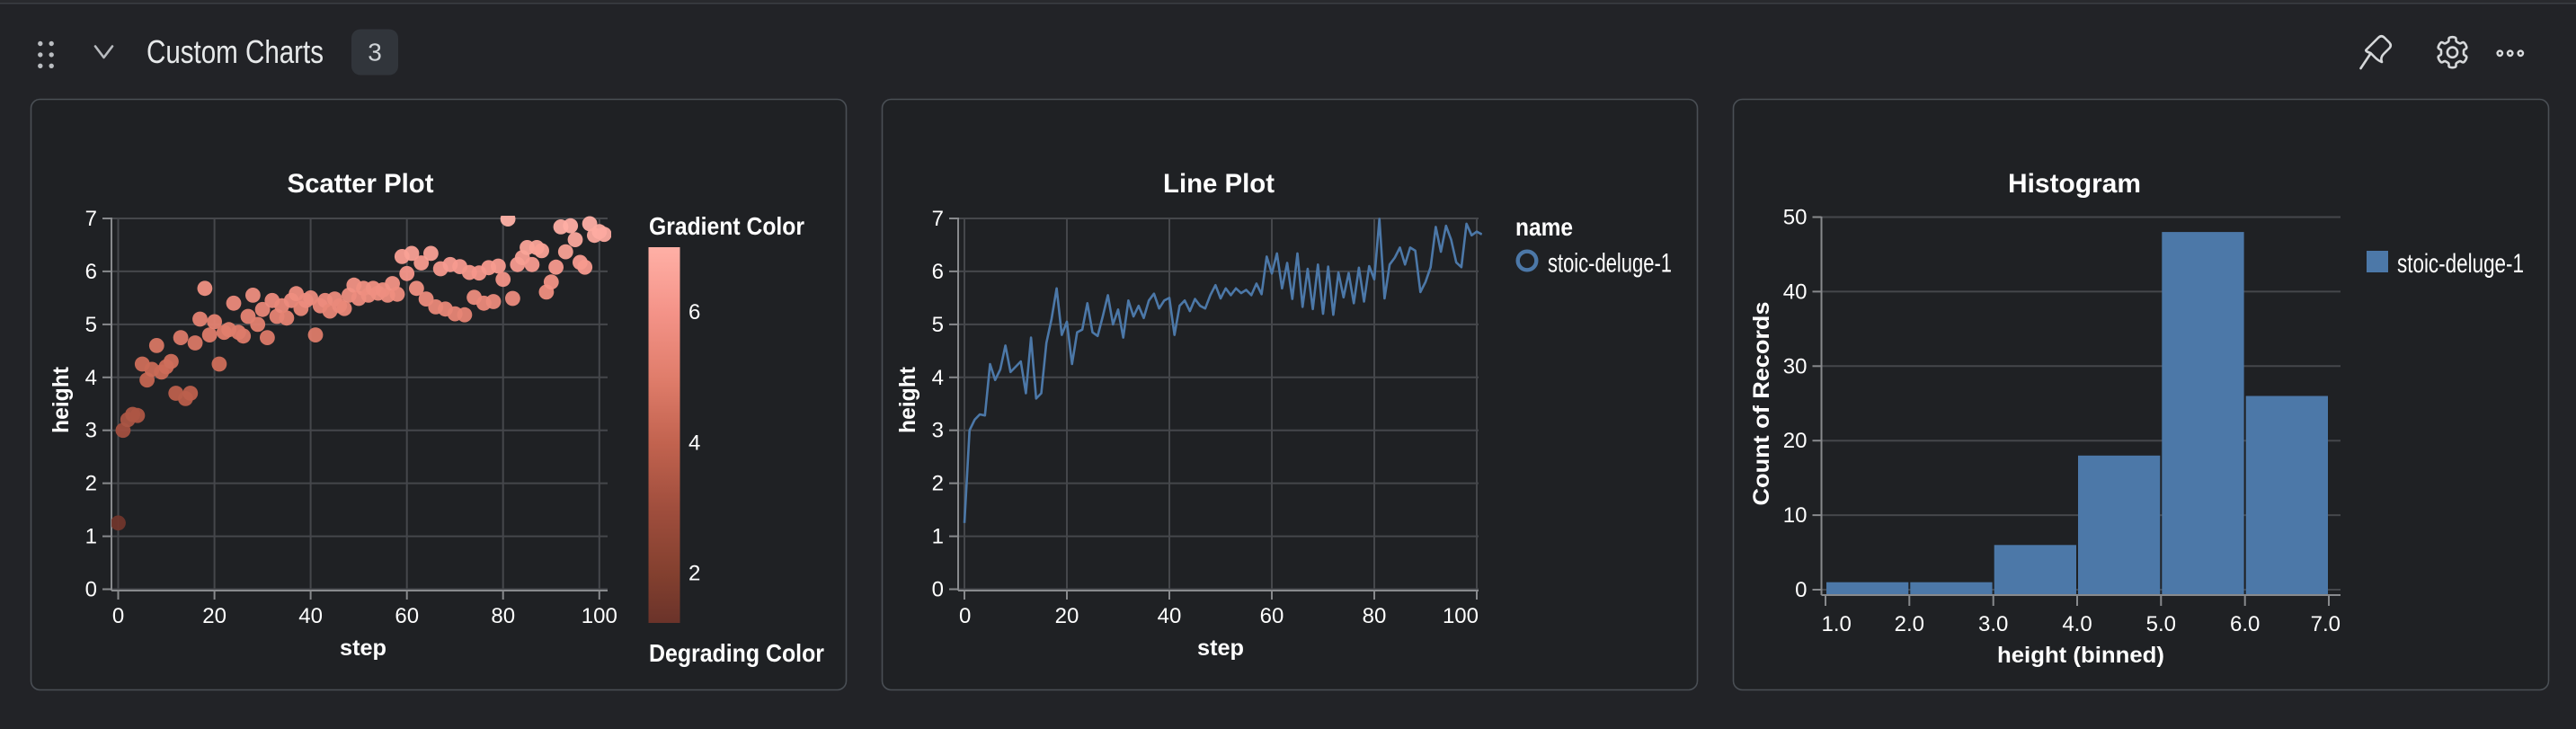  Describe the element at coordinates (726, 226) in the screenshot. I see `svg-text: Gradient Color` at that location.